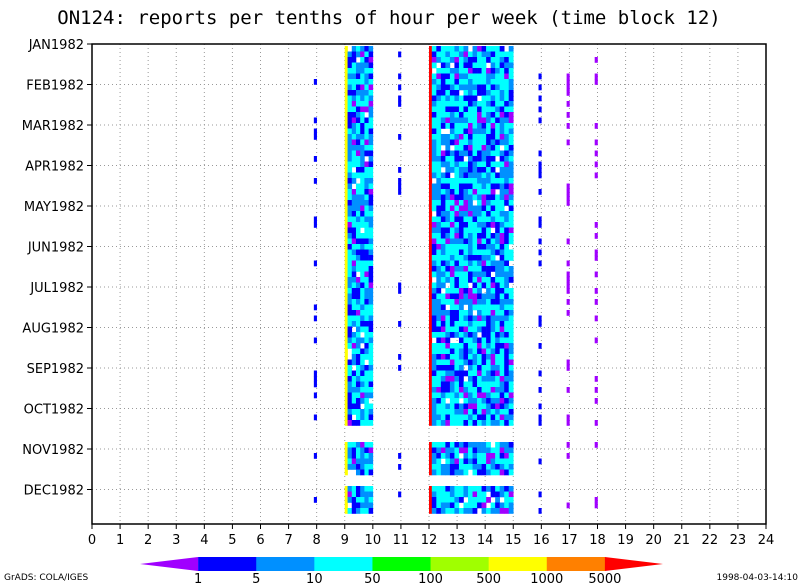 The image size is (802, 585). Describe the element at coordinates (569, 540) in the screenshot. I see `x-tick-label: 17` at that location.